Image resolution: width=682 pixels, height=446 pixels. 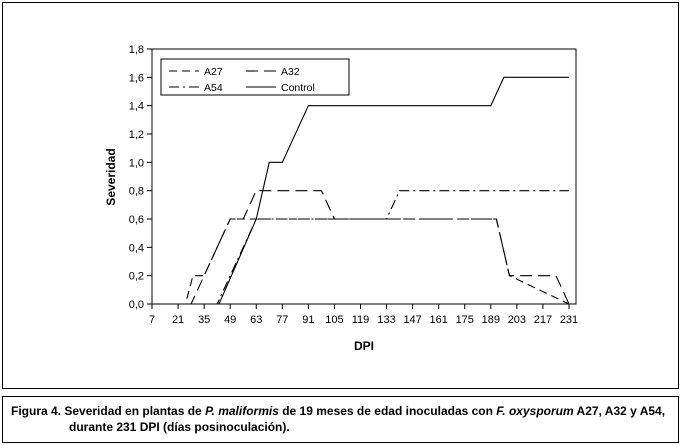 I want to click on y-tick-label: 0,6, so click(x=136, y=220).